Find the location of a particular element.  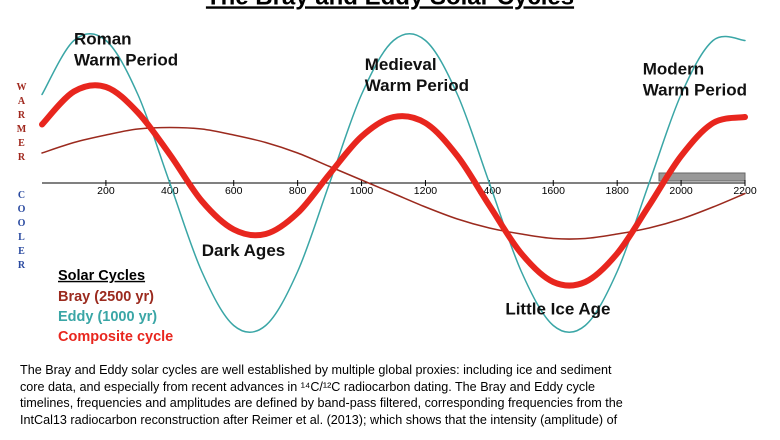

x-tick-label: 1600 is located at coordinates (554, 191).